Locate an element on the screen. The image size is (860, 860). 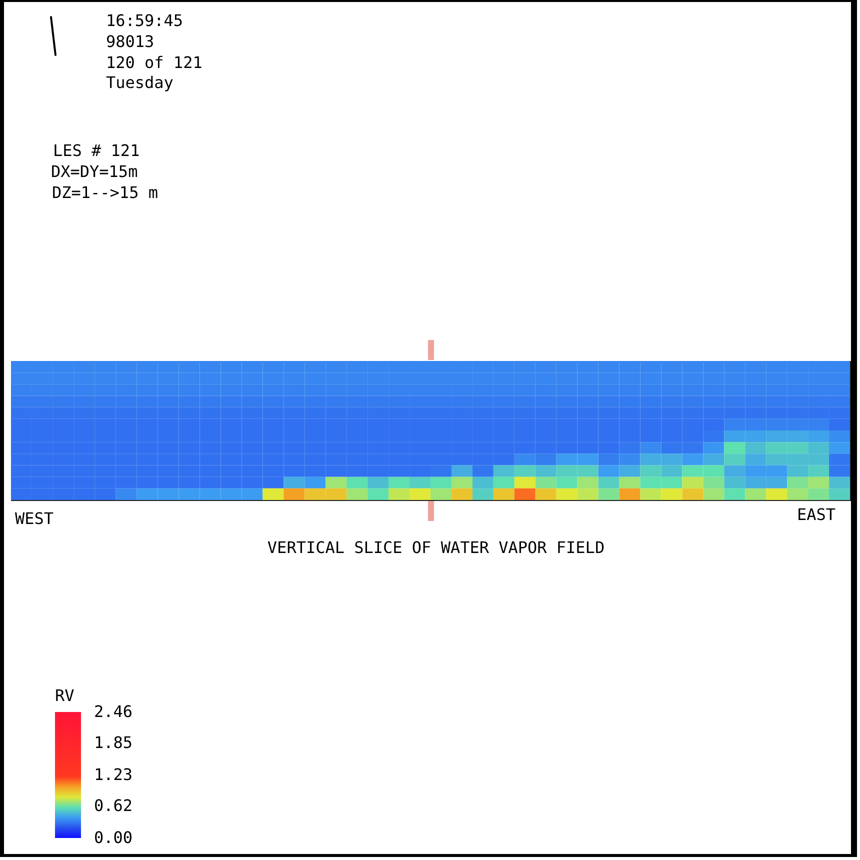
text: 16:59:45 is located at coordinates (145, 20).